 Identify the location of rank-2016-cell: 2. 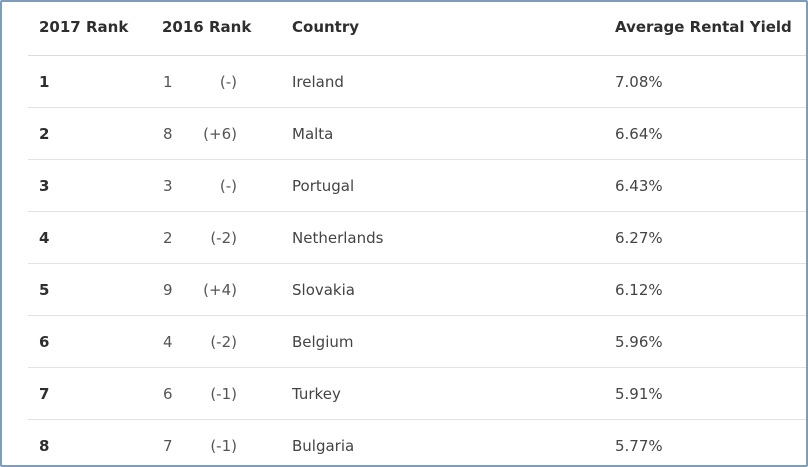
(168, 237).